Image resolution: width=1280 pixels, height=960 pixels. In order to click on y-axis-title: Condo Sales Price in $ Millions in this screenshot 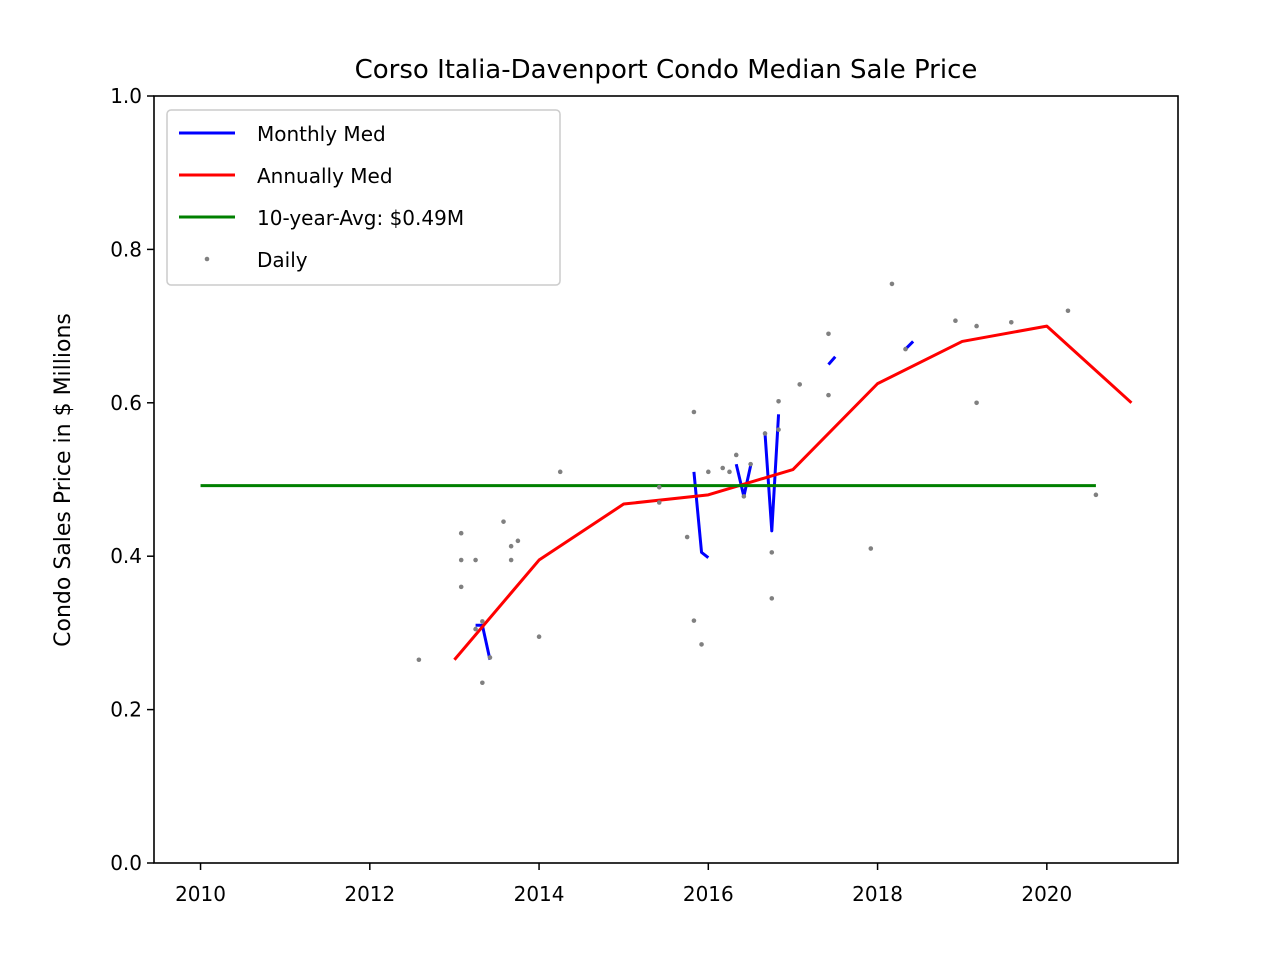, I will do `click(63, 480)`.